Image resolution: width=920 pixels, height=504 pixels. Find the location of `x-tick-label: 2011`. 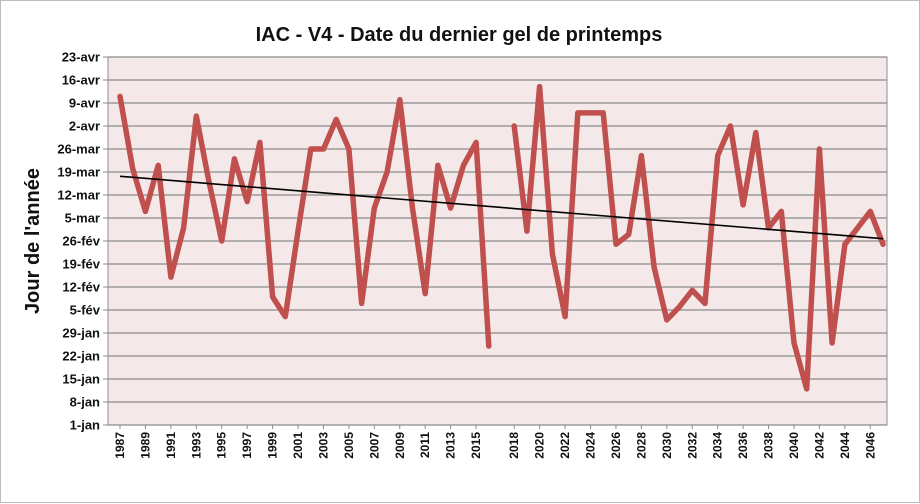

x-tick-label: 2011 is located at coordinates (425, 445).